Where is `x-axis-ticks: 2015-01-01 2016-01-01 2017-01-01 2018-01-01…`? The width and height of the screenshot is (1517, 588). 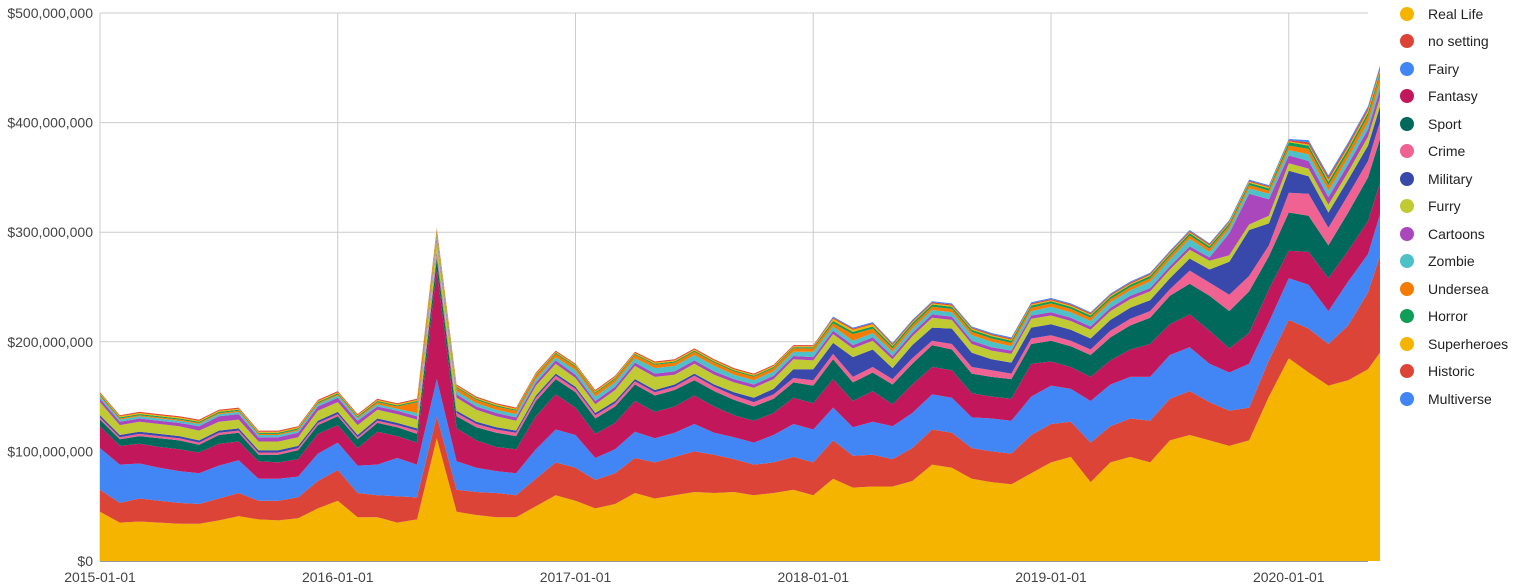 x-axis-ticks: 2015-01-01 2016-01-01 2017-01-01 2018-01-01… is located at coordinates (694, 577).